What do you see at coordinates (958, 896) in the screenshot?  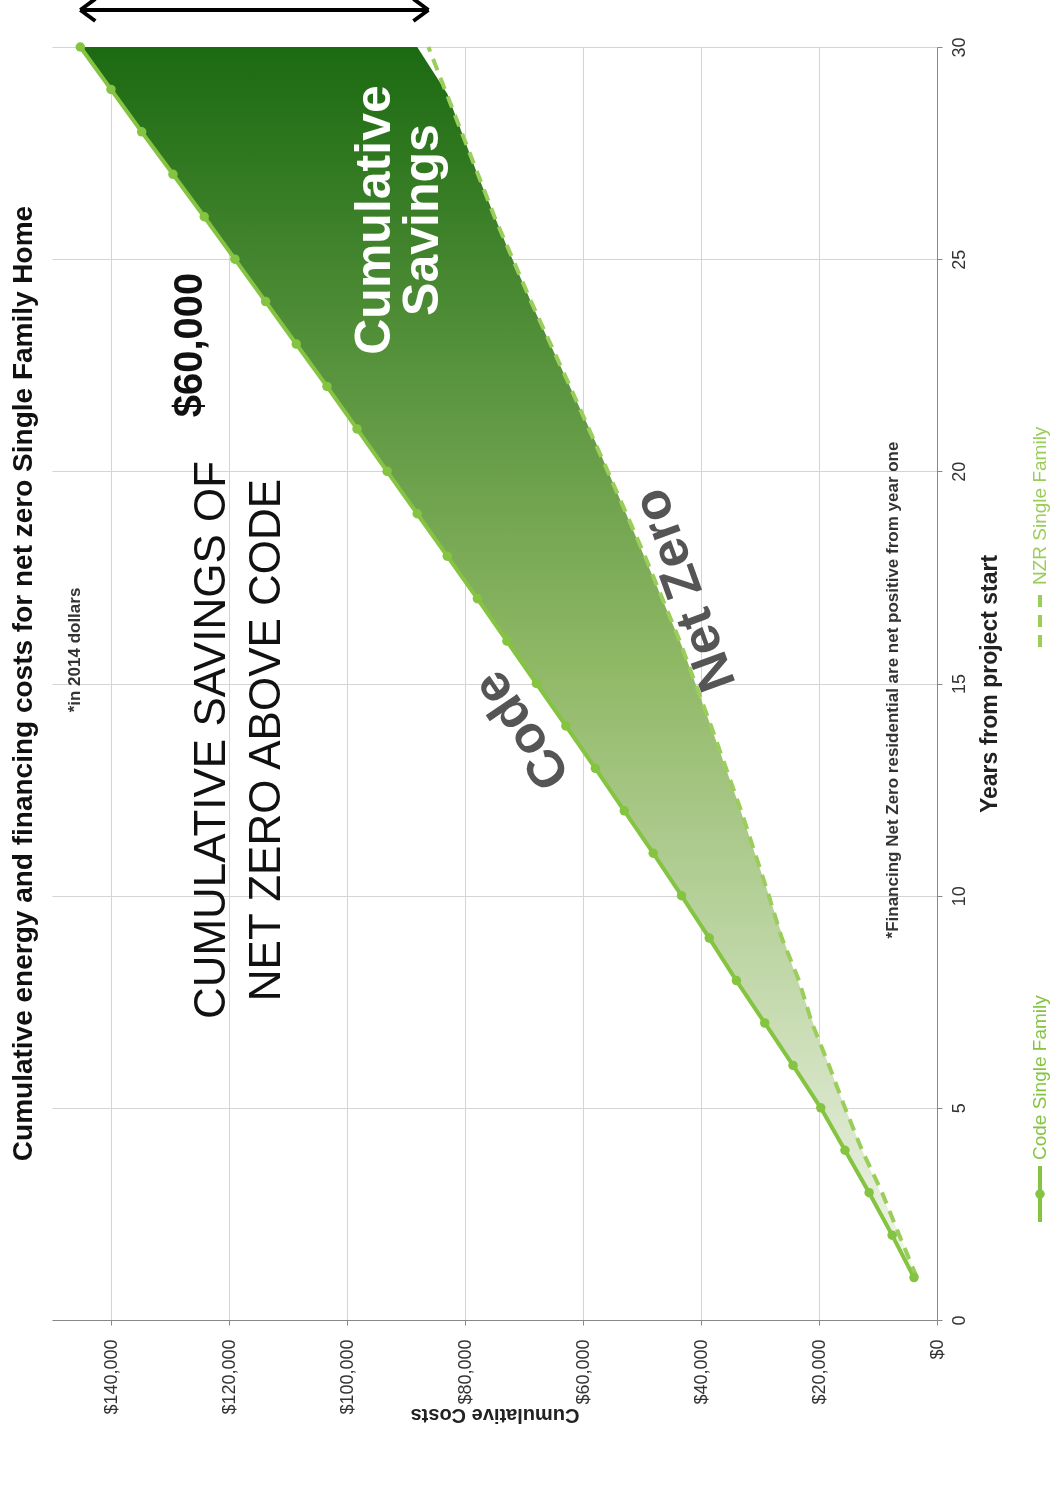 I see `y-tick-label: 10` at bounding box center [958, 896].